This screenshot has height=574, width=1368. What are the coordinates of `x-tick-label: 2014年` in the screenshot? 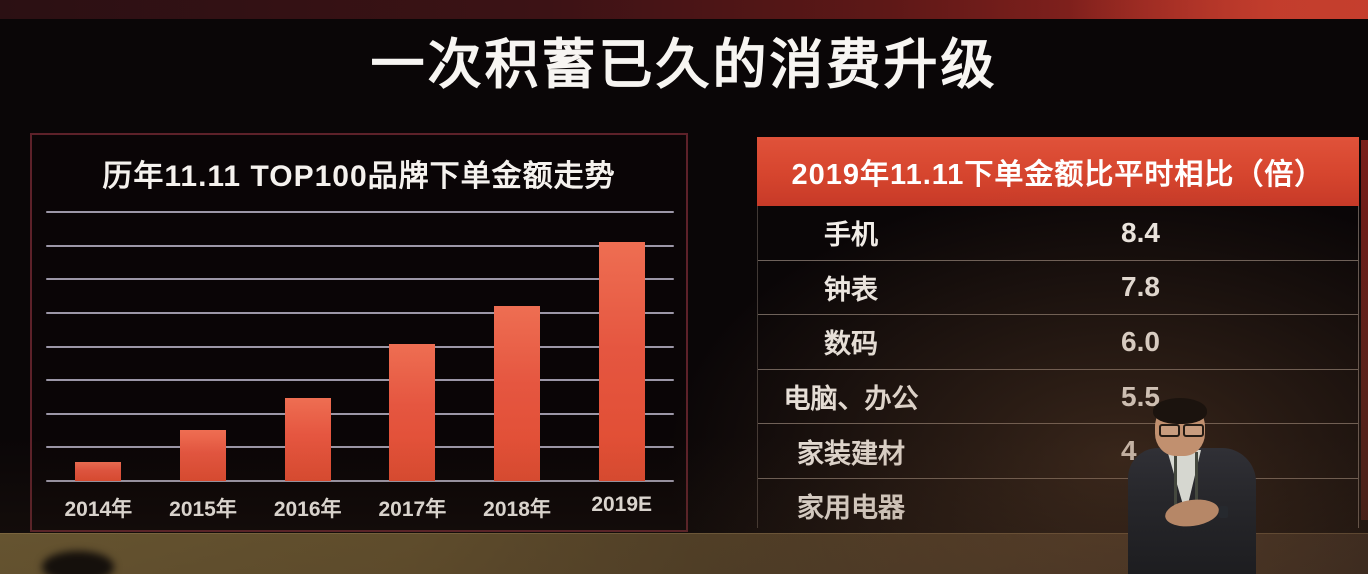 It's located at (98, 509).